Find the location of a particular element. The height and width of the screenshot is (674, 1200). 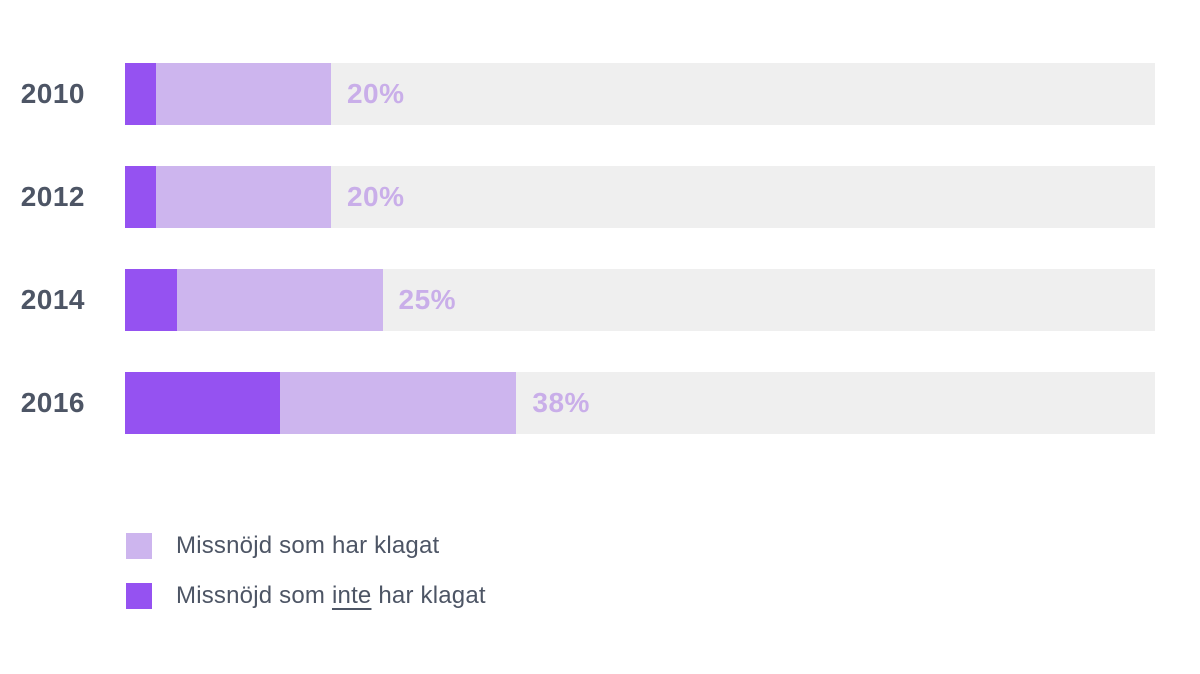

year-label: 2014 is located at coordinates (52, 299).